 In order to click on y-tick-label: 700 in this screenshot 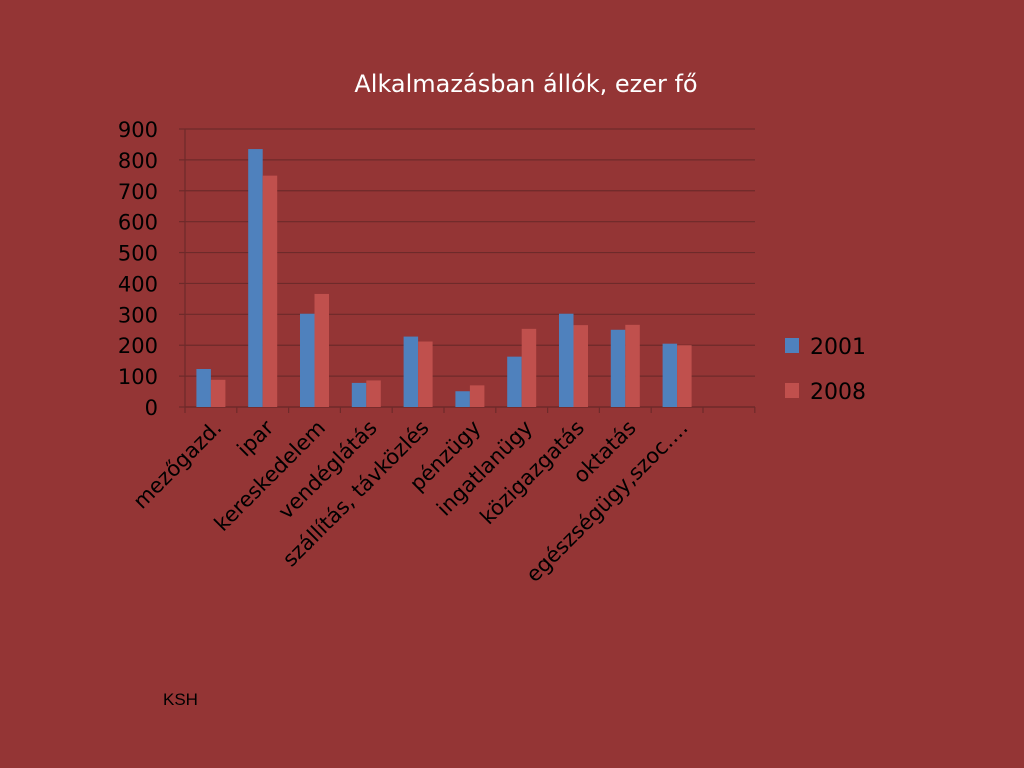, I will do `click(138, 192)`.